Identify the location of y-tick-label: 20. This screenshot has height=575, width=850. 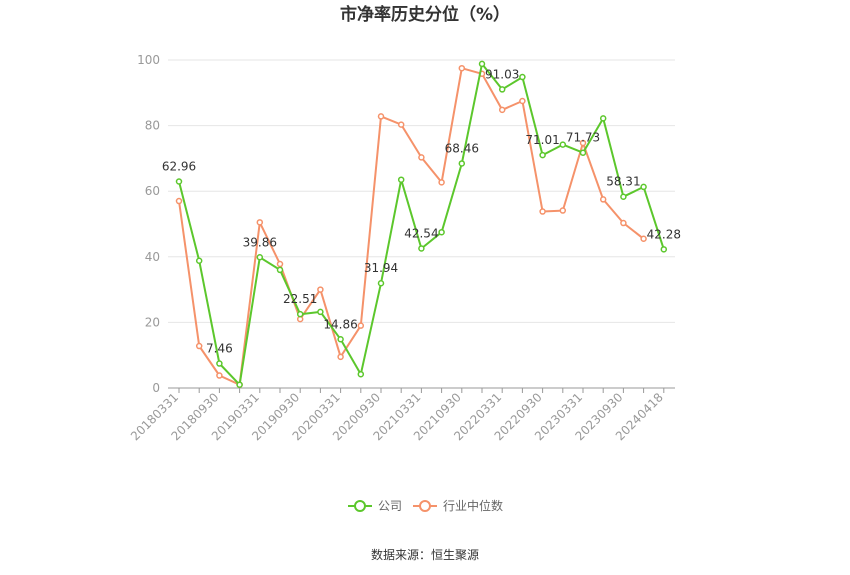
(152, 322).